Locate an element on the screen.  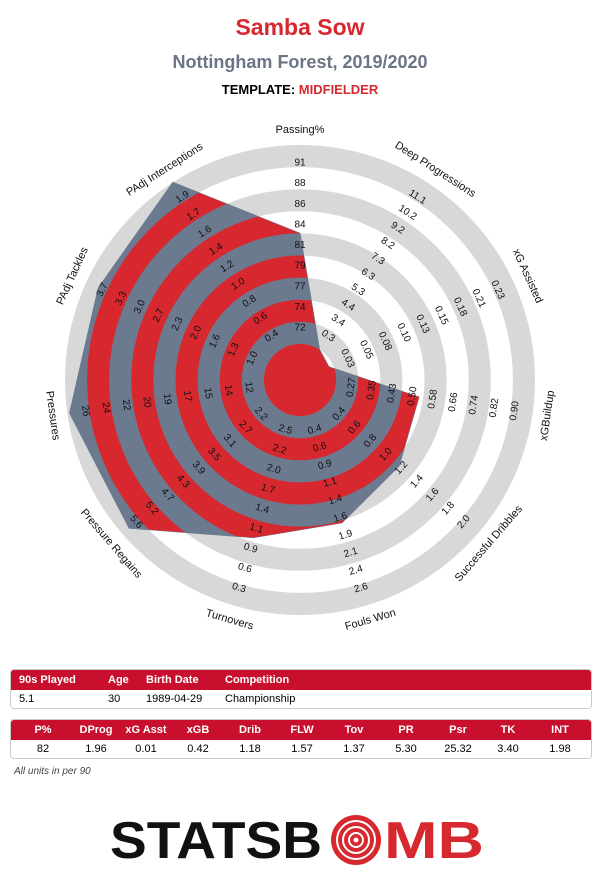
info-header-comp: Competition is located at coordinates (257, 680).